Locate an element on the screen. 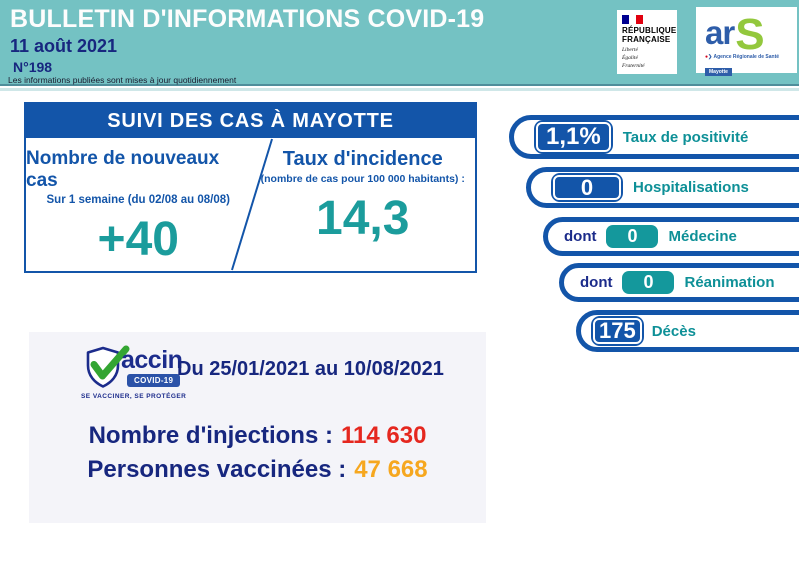 The width and height of the screenshot is (799, 567). rf-name: RÉPUBLIQUE FRANÇAISE is located at coordinates (649, 35).